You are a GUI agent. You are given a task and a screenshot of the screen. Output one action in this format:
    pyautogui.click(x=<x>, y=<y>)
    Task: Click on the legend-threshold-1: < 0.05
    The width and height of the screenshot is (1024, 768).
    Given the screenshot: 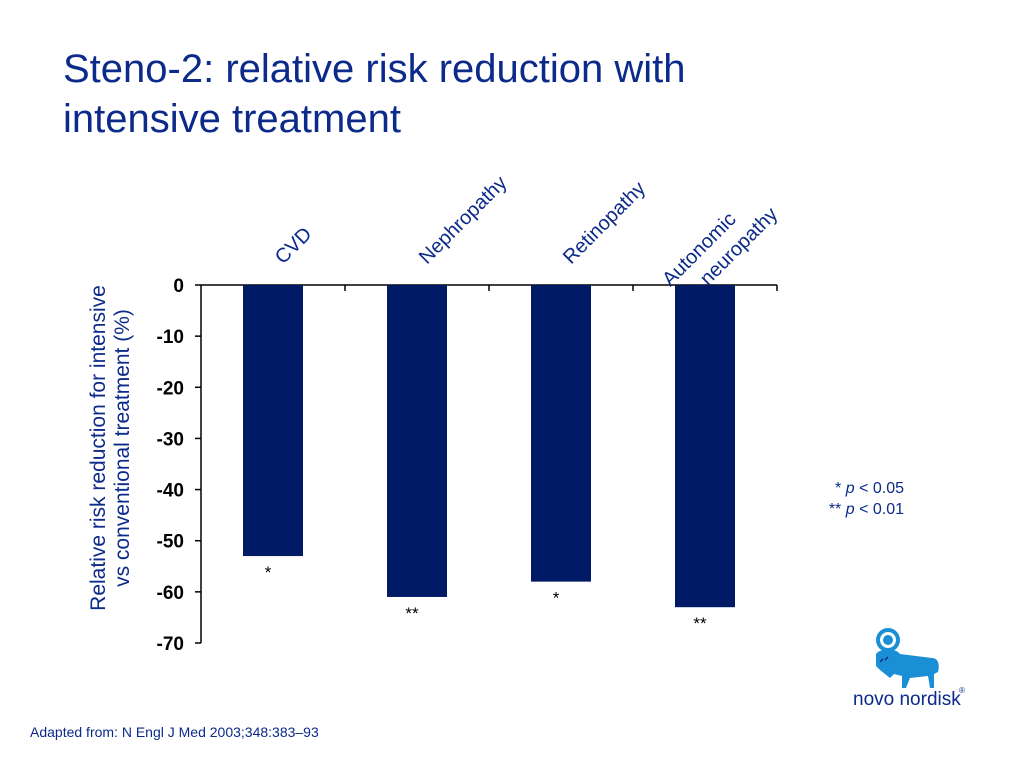 What is the action you would take?
    pyautogui.click(x=879, y=488)
    